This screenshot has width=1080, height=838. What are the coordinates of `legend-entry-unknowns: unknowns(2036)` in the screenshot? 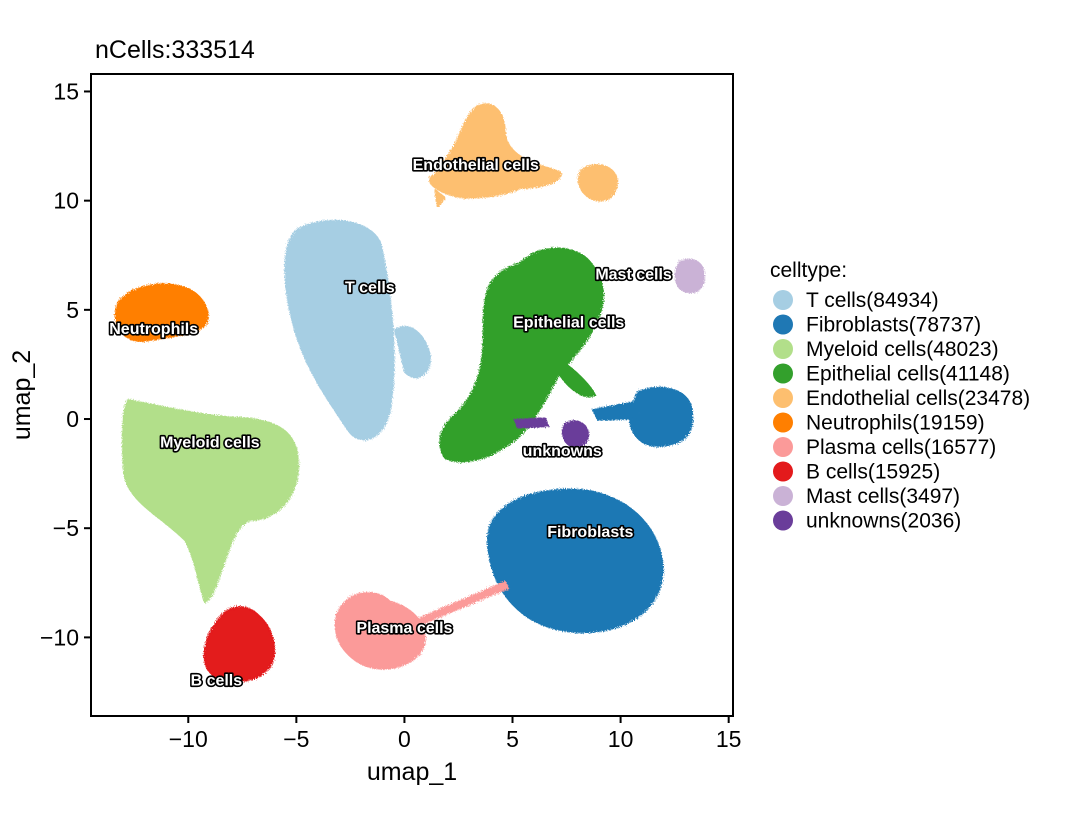 It's located at (883, 521).